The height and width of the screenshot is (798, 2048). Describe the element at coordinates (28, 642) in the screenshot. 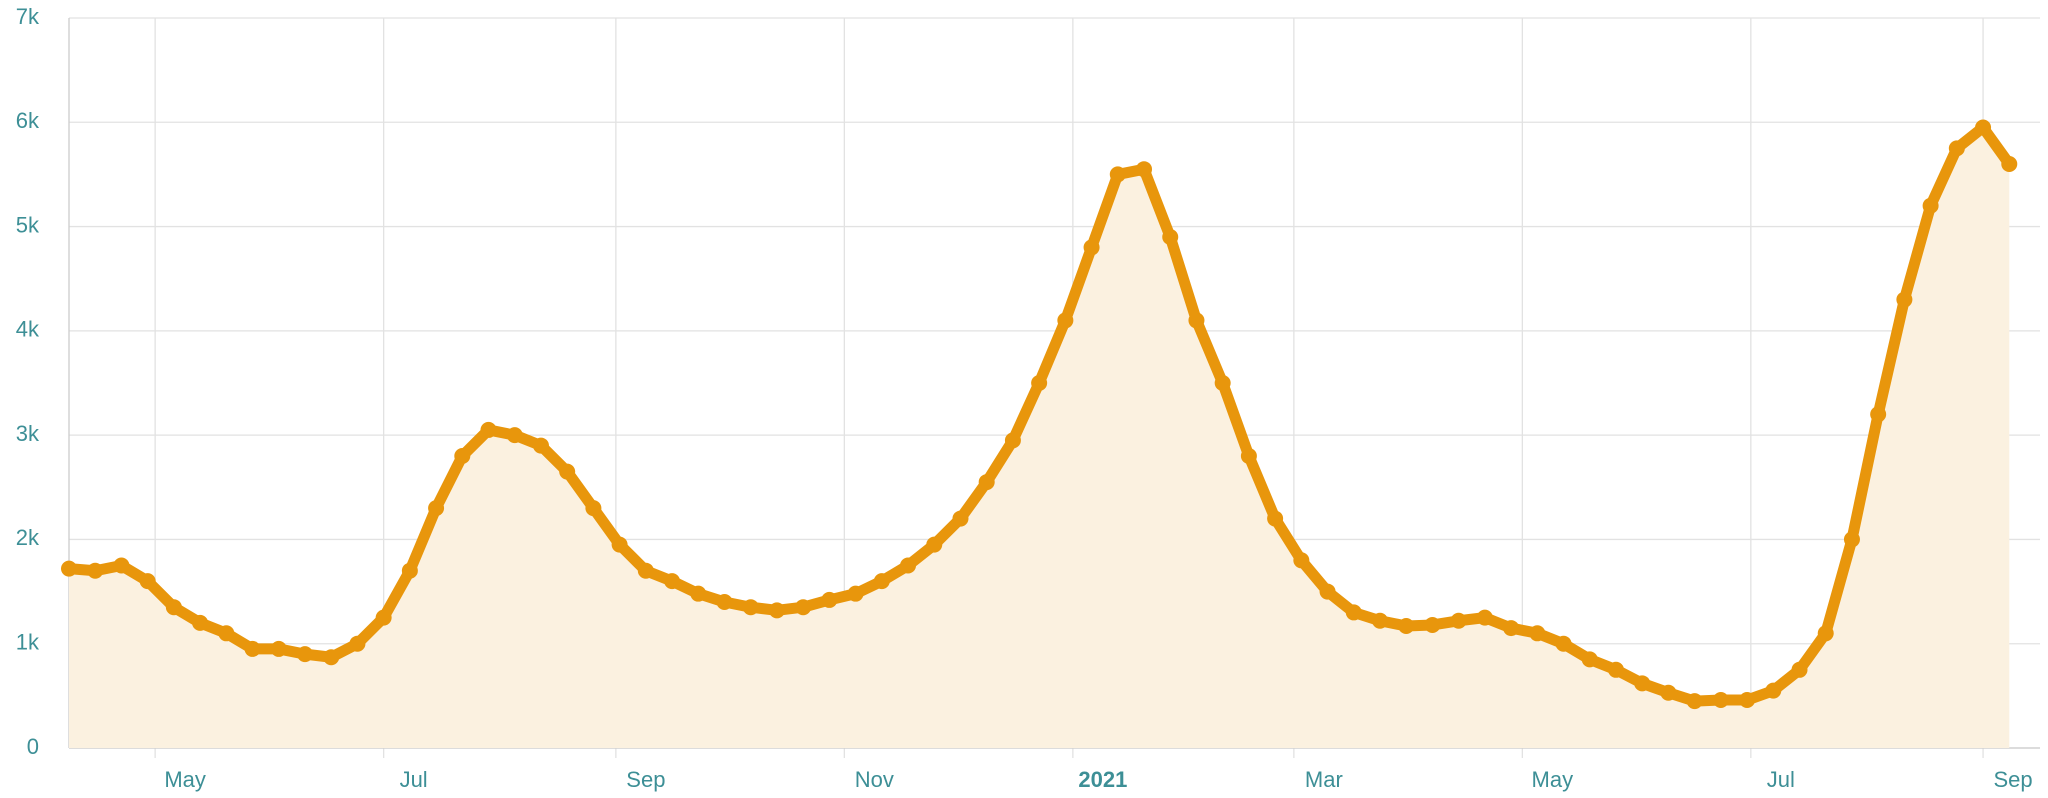

I see `y-tick-label: 1k` at that location.